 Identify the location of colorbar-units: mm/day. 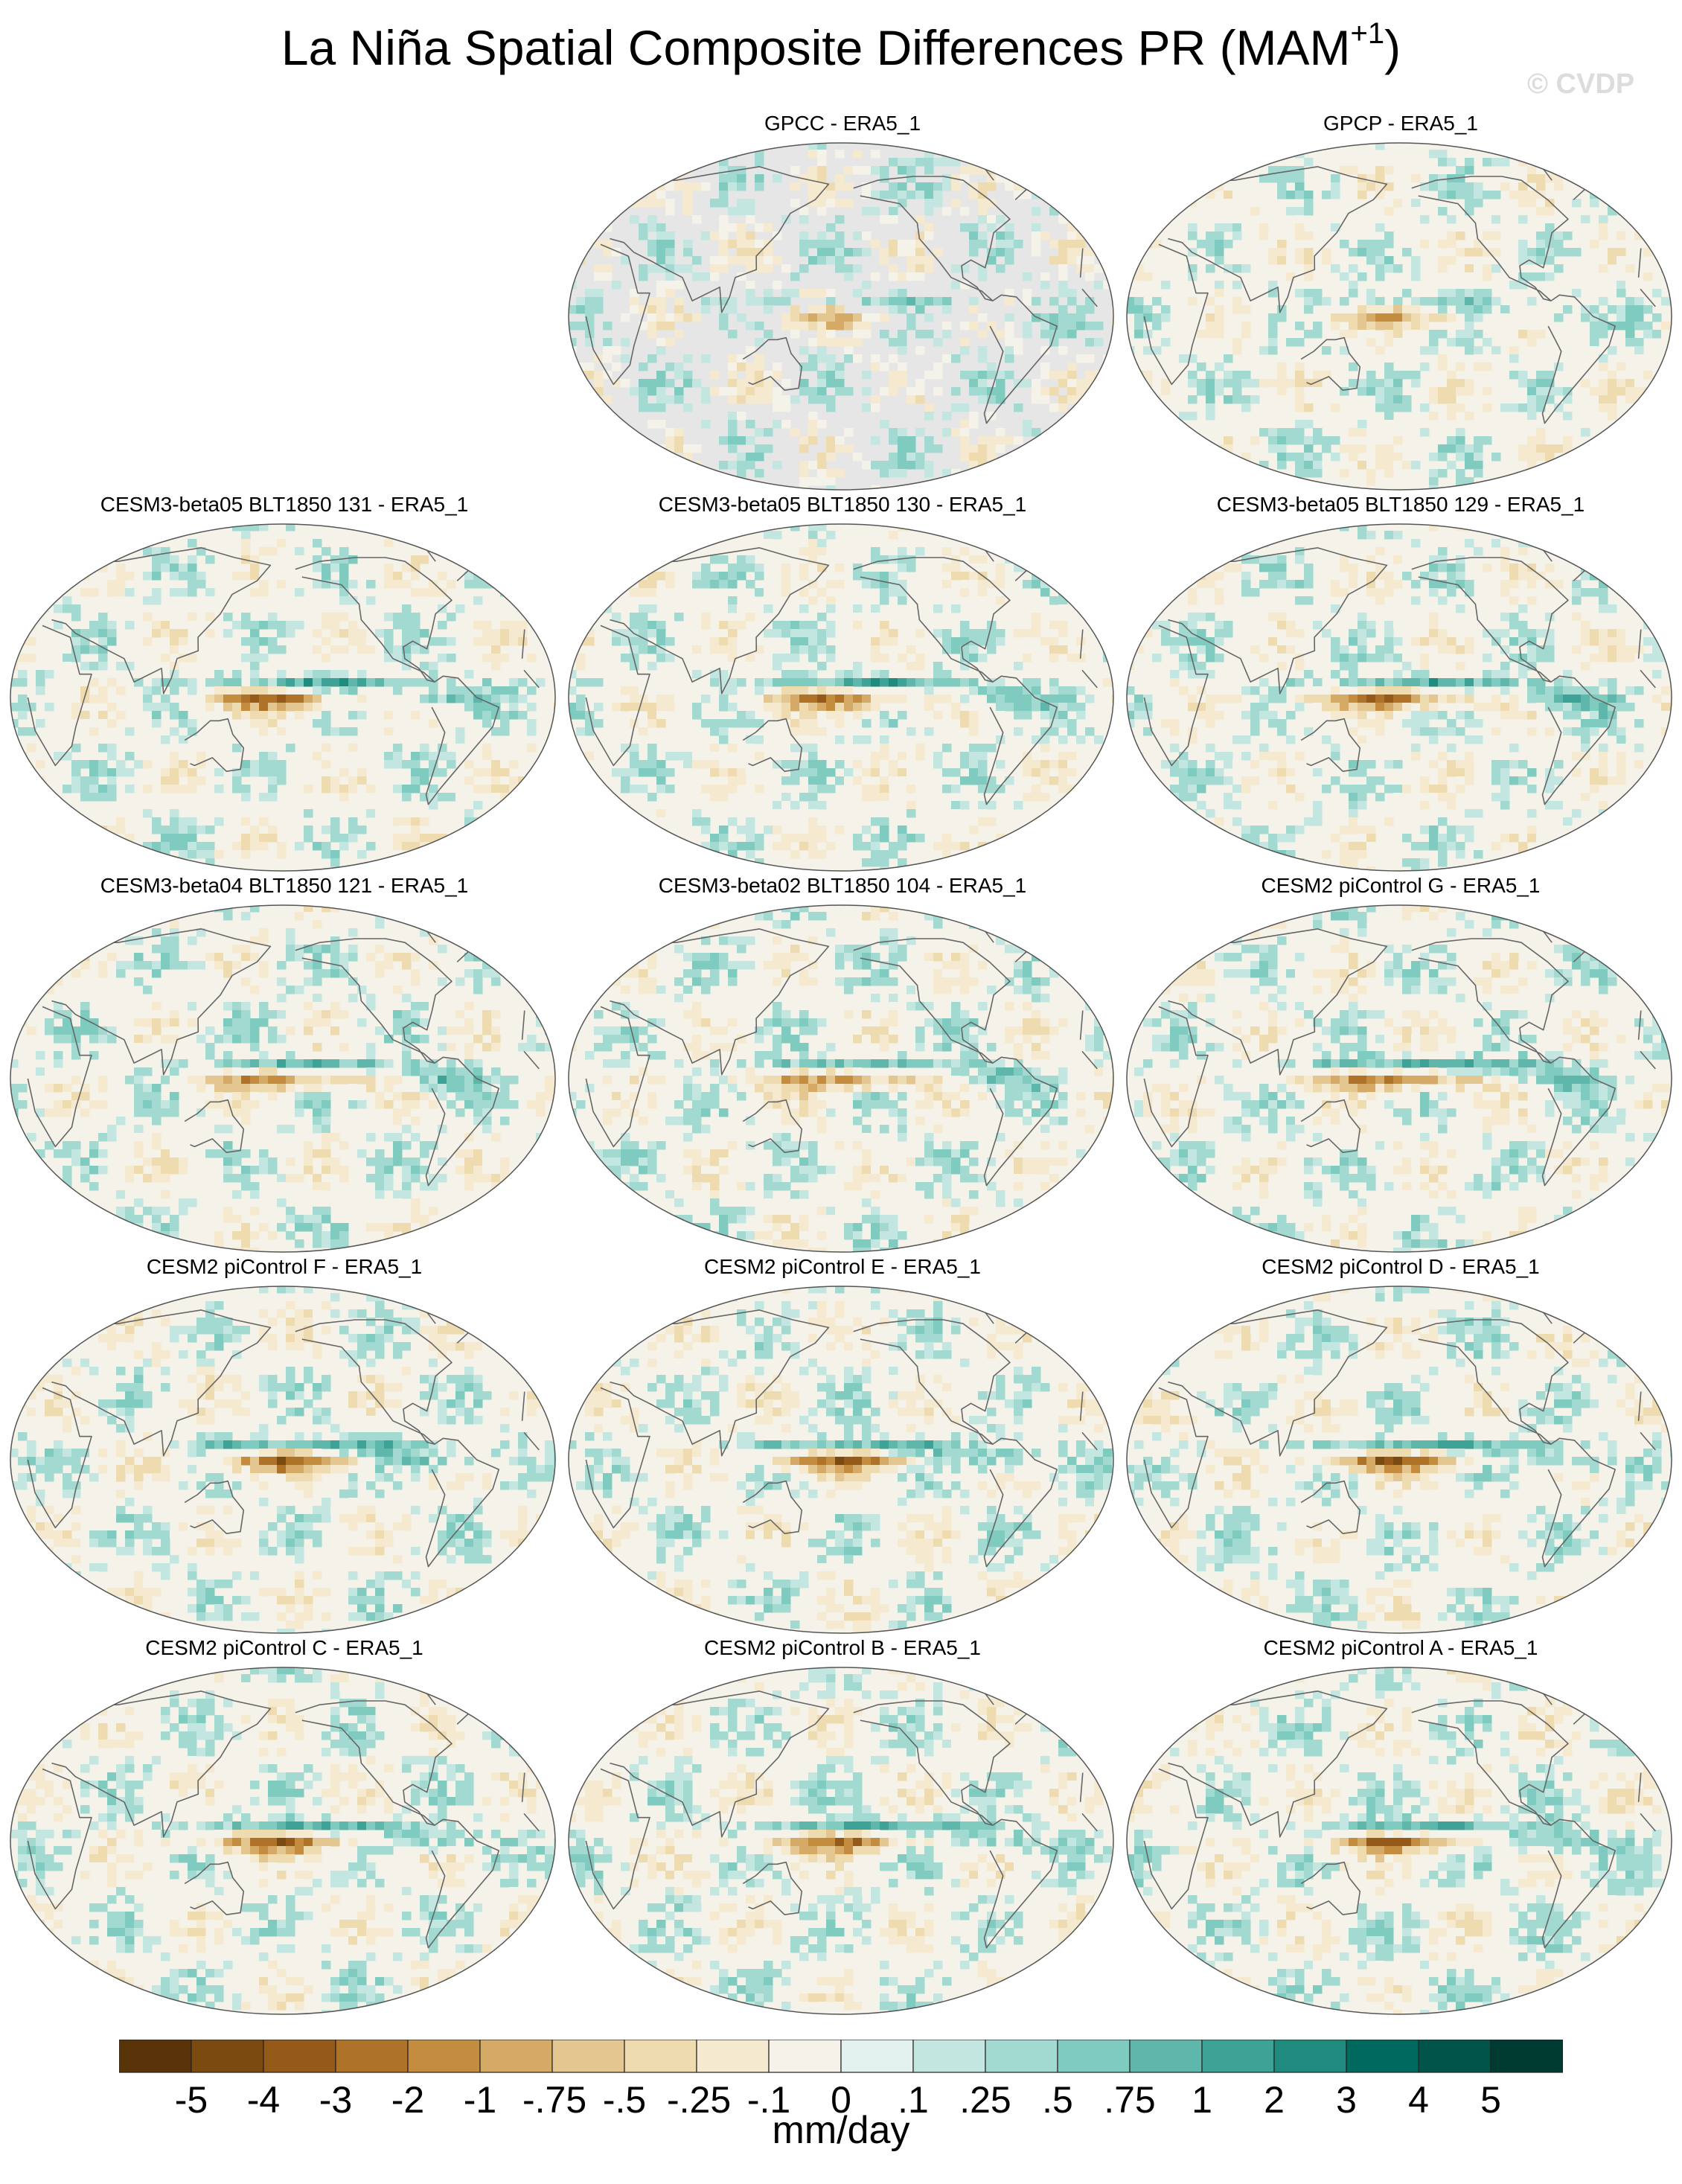
(841, 2130).